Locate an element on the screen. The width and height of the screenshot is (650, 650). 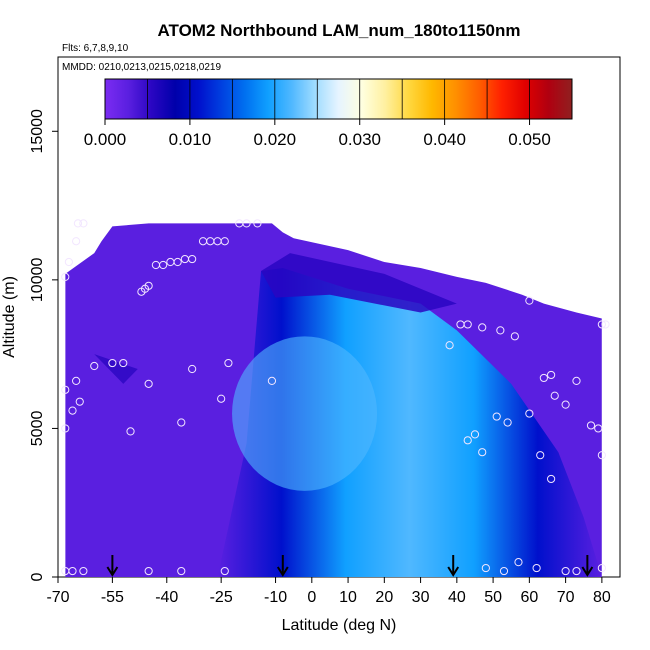
colorbar-tick-label: 0.050 is located at coordinates (529, 139).